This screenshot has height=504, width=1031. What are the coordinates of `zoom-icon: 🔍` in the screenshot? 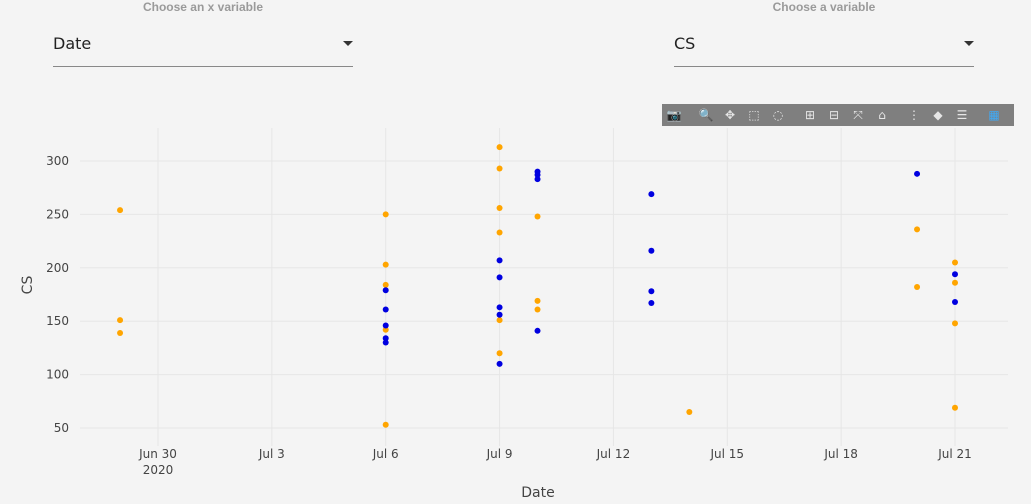 It's located at (706, 115).